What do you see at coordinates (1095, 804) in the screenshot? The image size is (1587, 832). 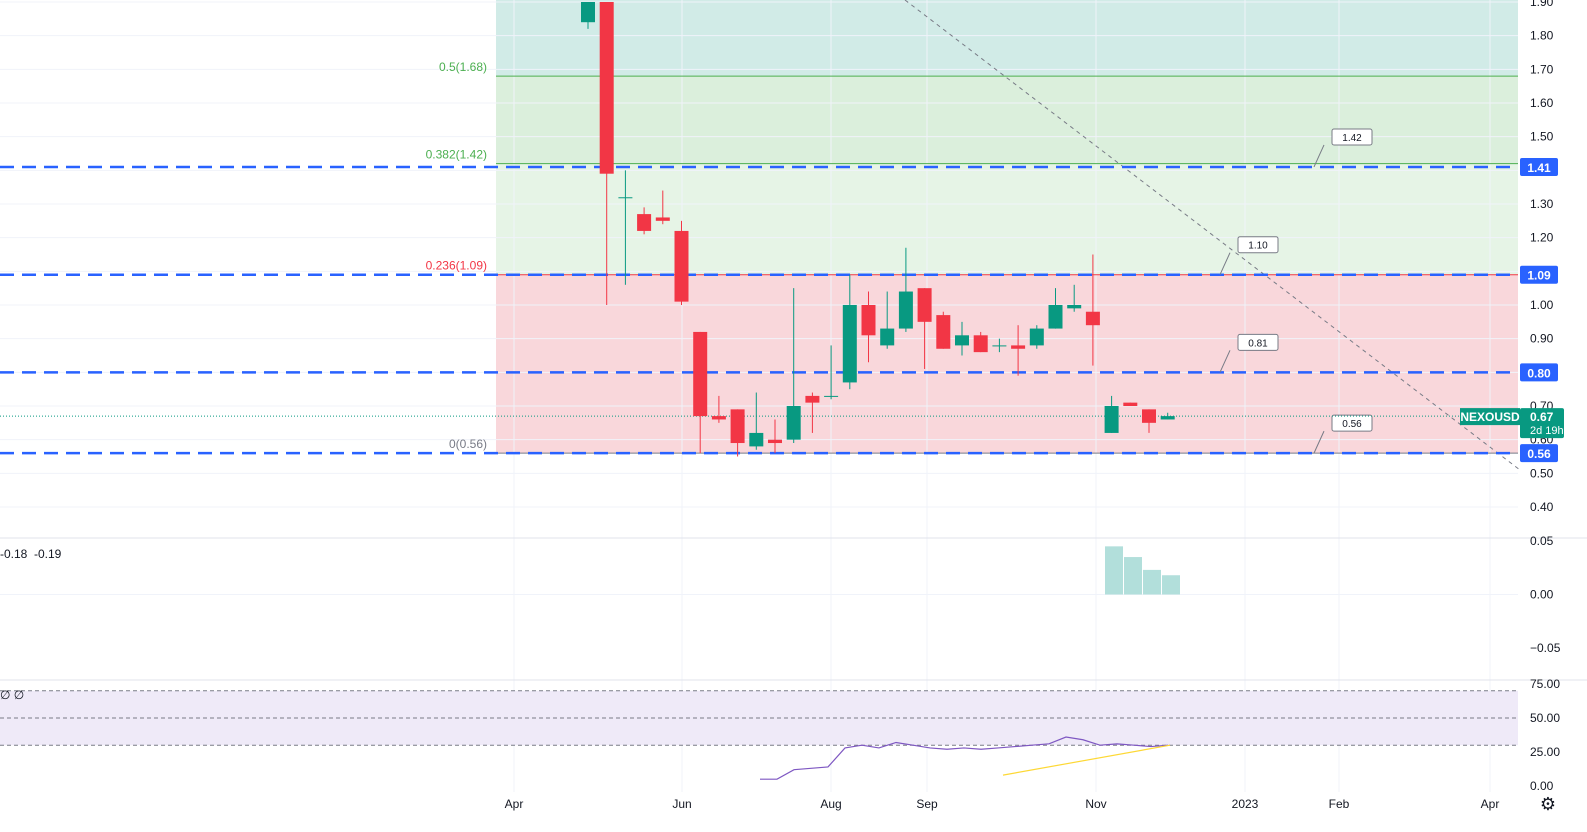 I see `x-tick-label: Nov` at bounding box center [1095, 804].